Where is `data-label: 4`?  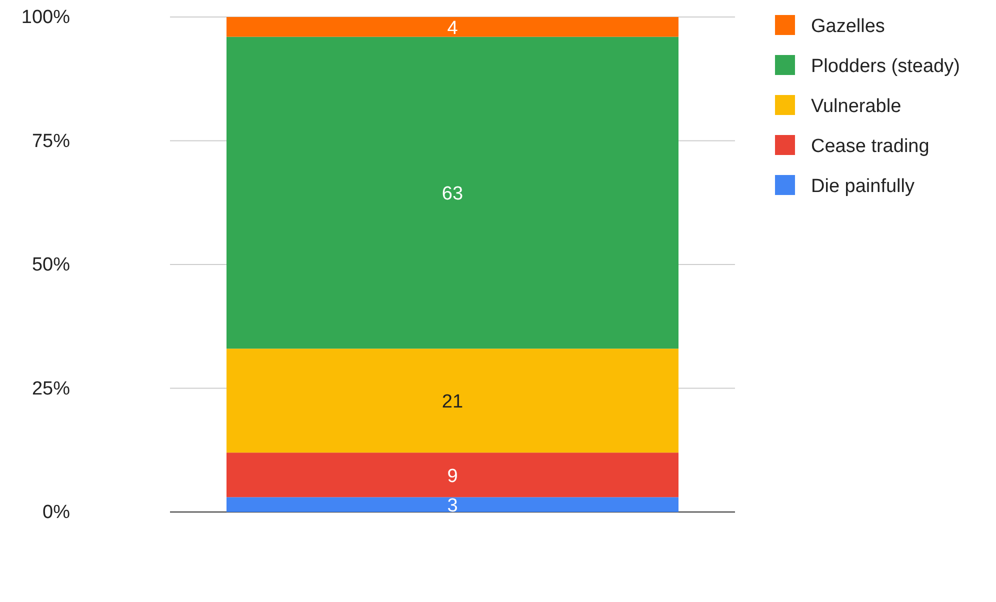
data-label: 4 is located at coordinates (452, 28).